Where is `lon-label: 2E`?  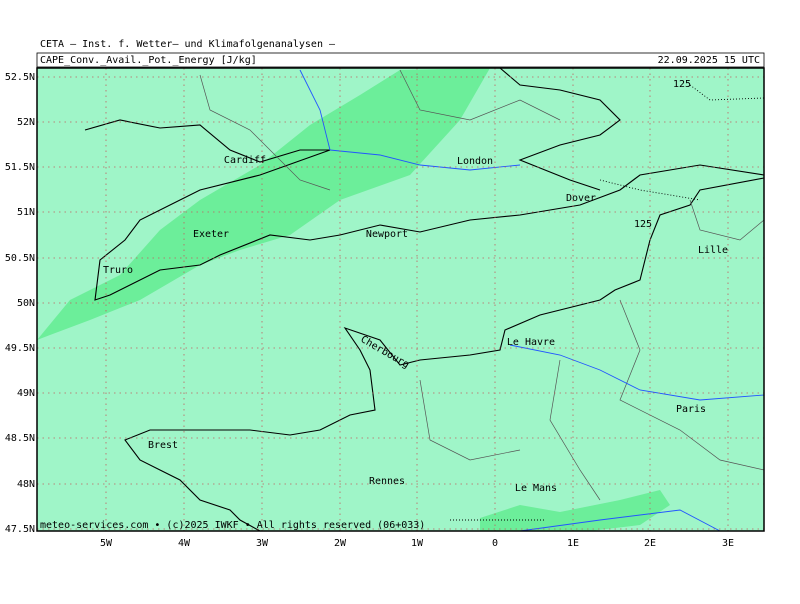
lon-label: 2E is located at coordinates (650, 543).